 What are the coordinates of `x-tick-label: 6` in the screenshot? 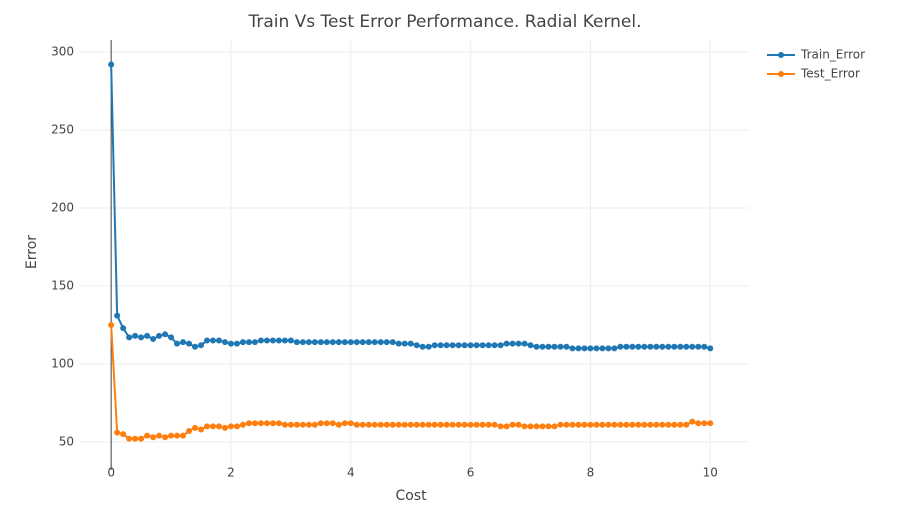 It's located at (471, 473).